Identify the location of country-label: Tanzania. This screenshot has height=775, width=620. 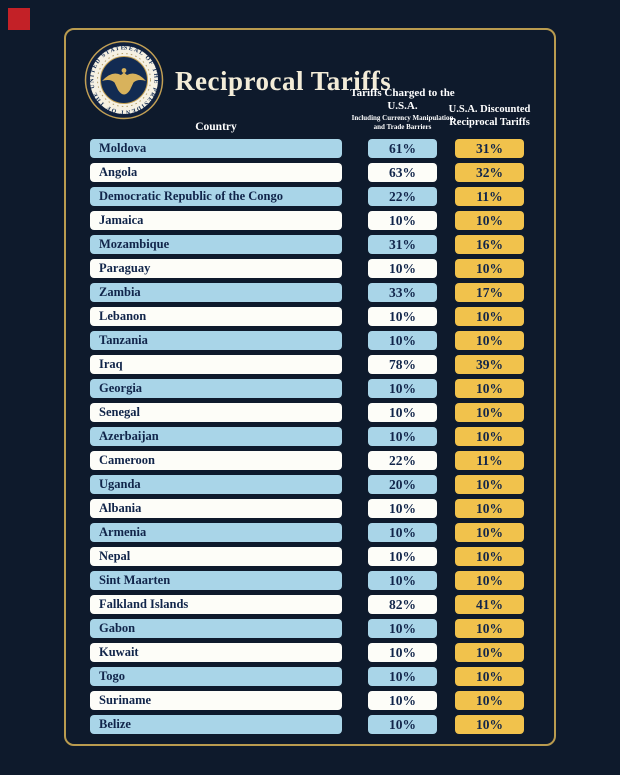
(123, 340).